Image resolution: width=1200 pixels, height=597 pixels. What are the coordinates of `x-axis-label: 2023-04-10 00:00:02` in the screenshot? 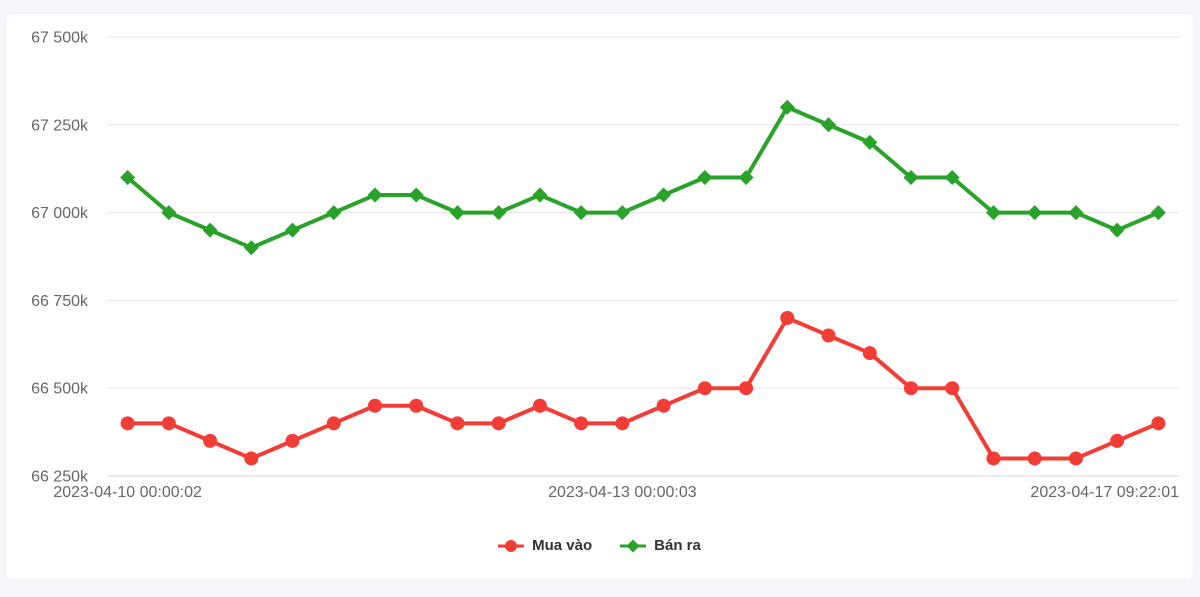 It's located at (127, 492).